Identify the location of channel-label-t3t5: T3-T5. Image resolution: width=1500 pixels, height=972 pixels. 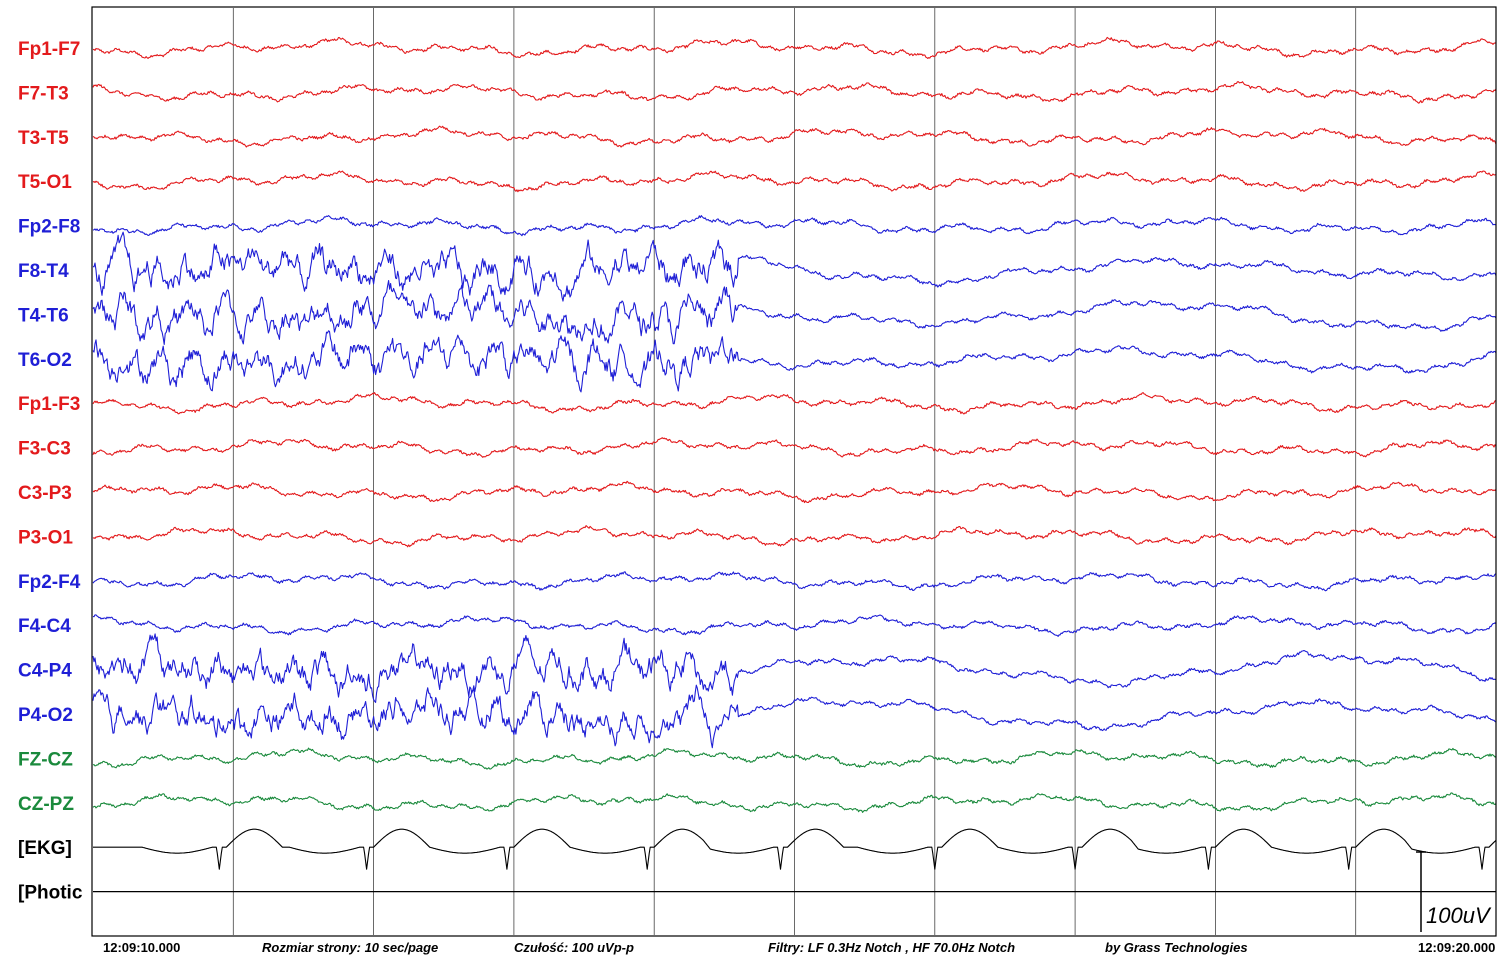
(43, 138).